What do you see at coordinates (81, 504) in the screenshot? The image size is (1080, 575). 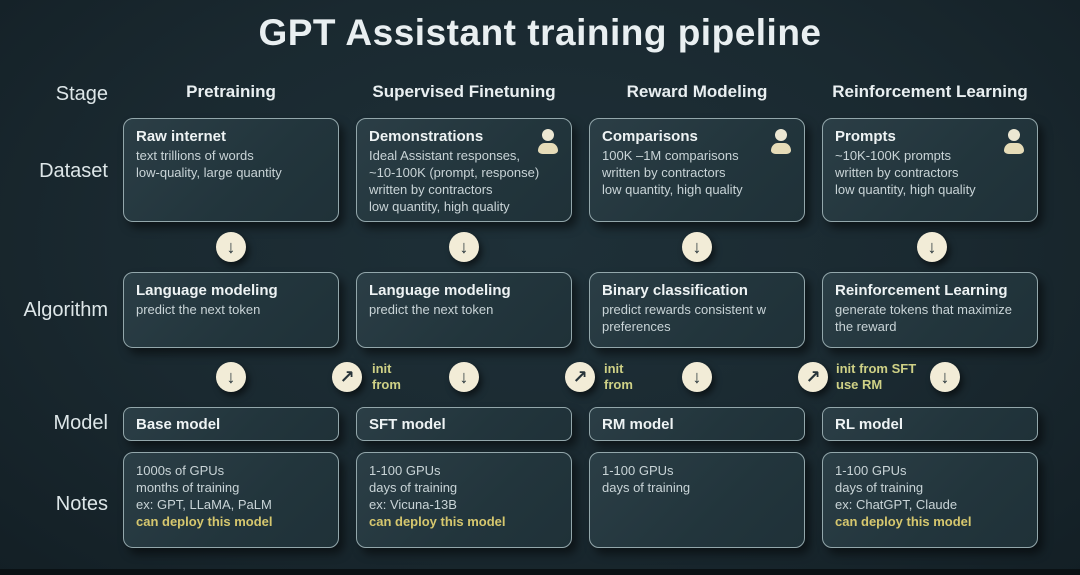 I see `row-label-notes: Notes` at bounding box center [81, 504].